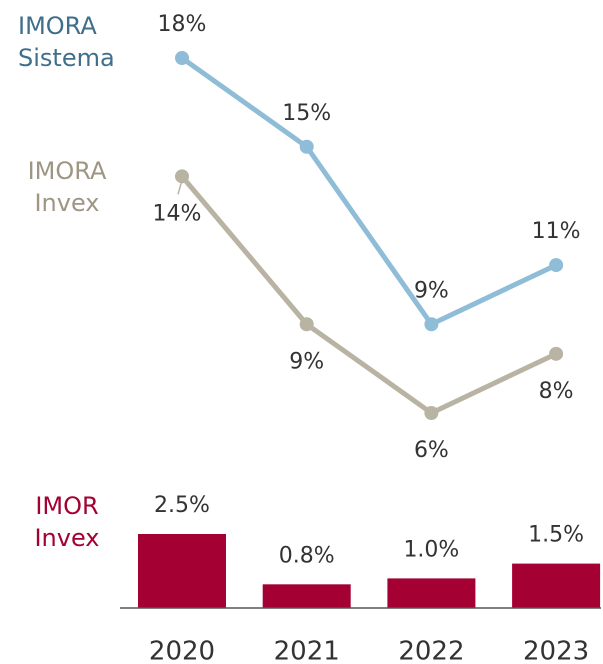  I want to click on data-label: 1.0%, so click(431, 549).